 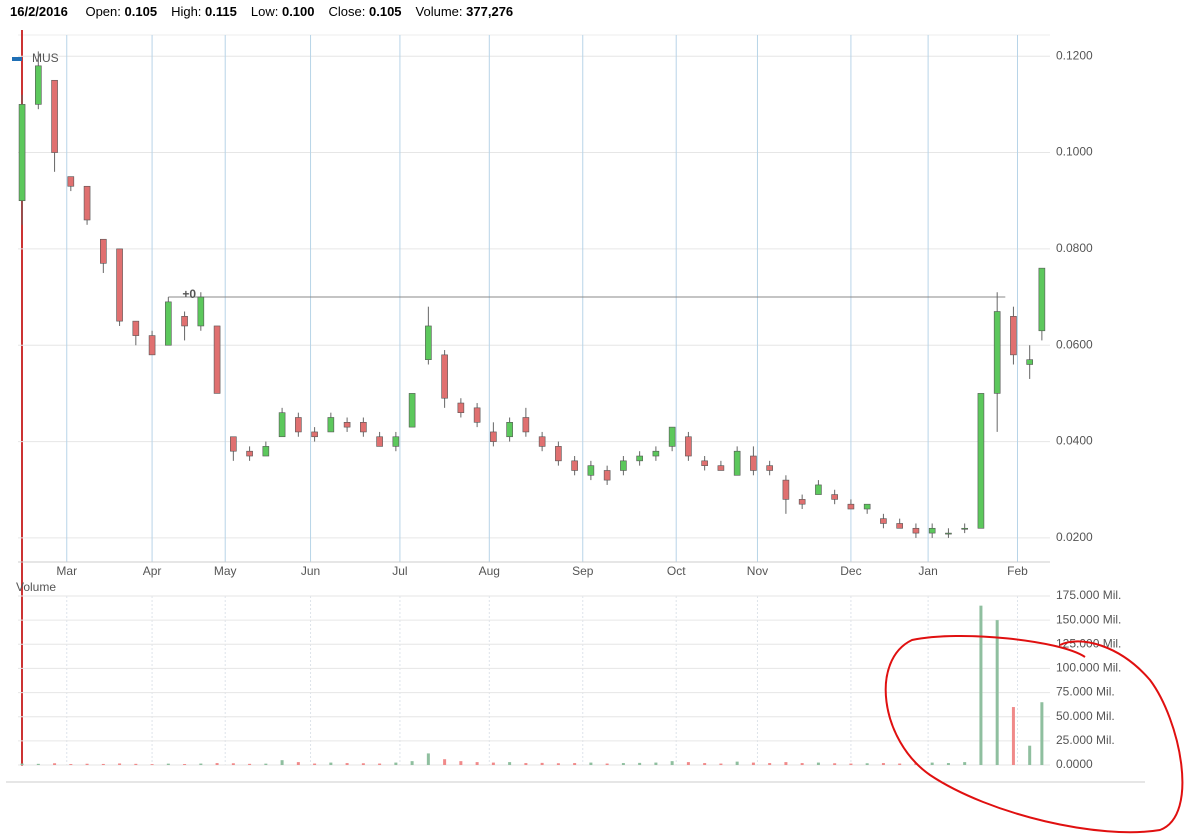 What do you see at coordinates (850, 571) in the screenshot?
I see `x-tick-label: Dec` at bounding box center [850, 571].